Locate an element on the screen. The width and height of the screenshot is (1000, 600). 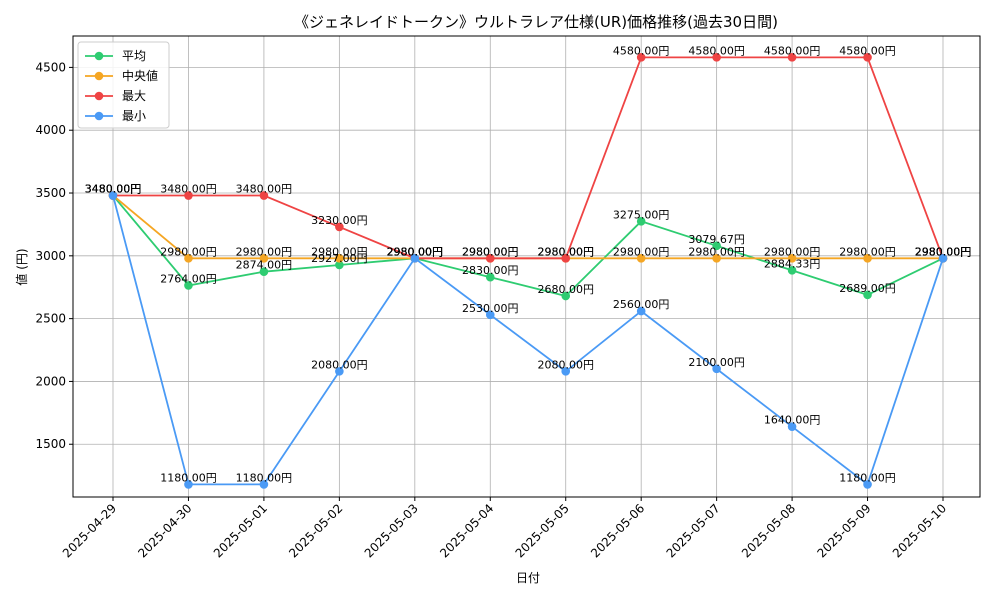
x-tick-label: 2025-05-02 is located at coordinates (315, 530).